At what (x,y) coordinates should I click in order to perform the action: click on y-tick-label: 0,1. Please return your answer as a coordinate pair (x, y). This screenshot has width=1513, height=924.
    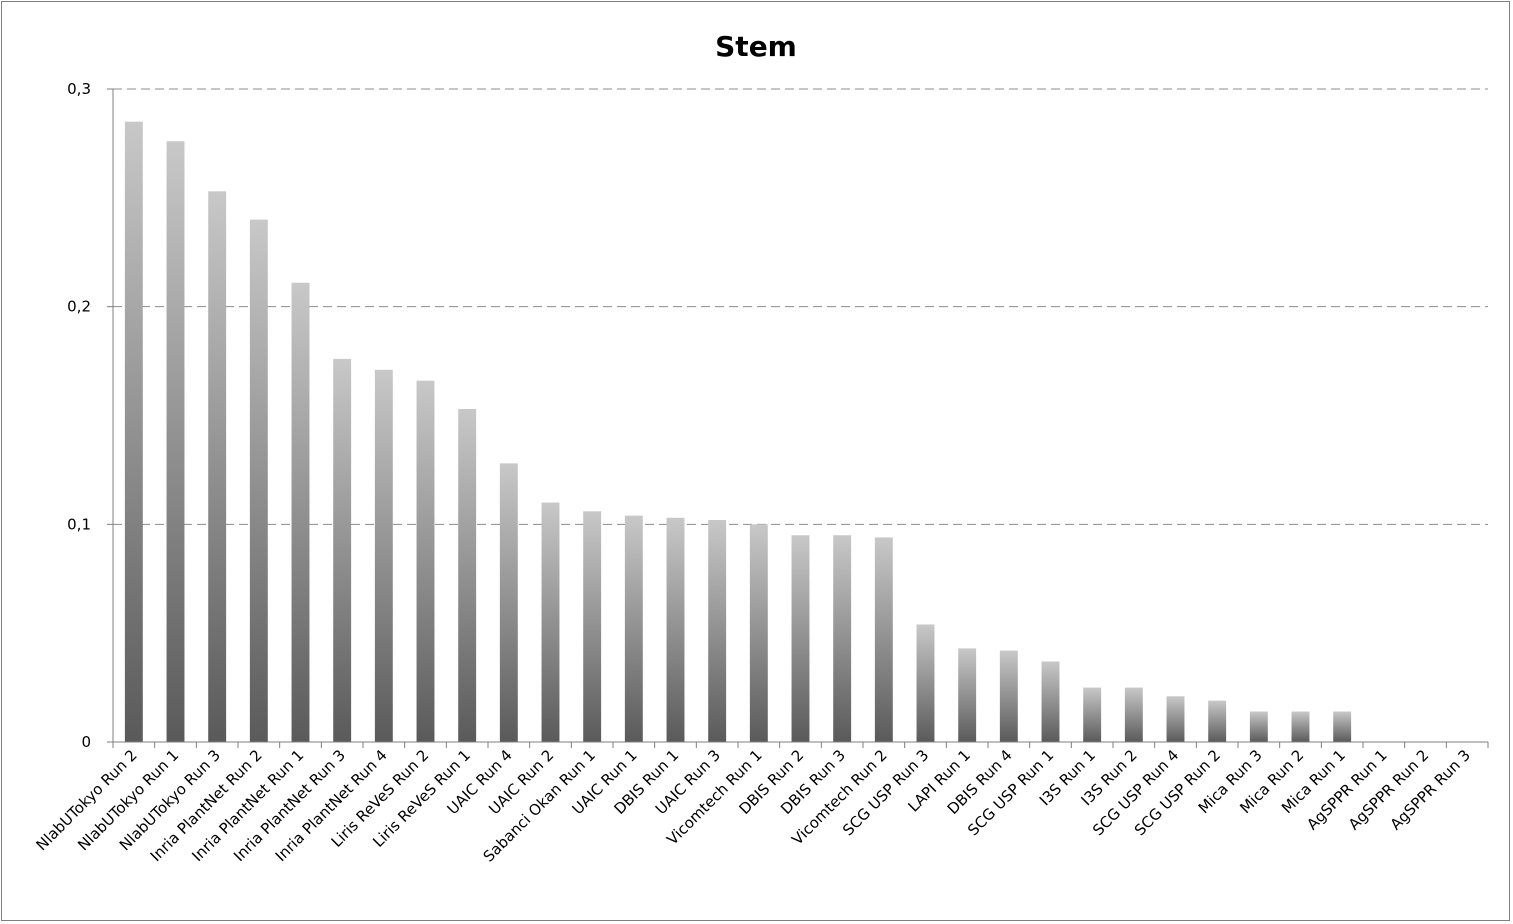
    Looking at the image, I should click on (79, 524).